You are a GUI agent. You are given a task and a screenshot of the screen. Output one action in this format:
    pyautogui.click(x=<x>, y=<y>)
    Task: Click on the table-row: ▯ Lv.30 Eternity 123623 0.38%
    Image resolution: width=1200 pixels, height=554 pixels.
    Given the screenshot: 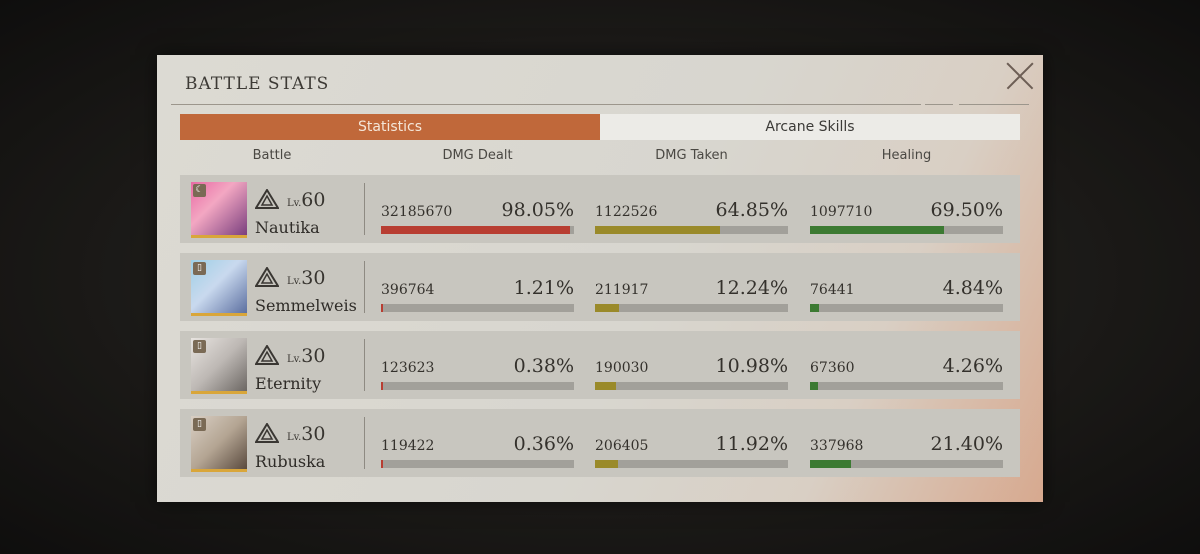 What is the action you would take?
    pyautogui.click(x=600, y=365)
    